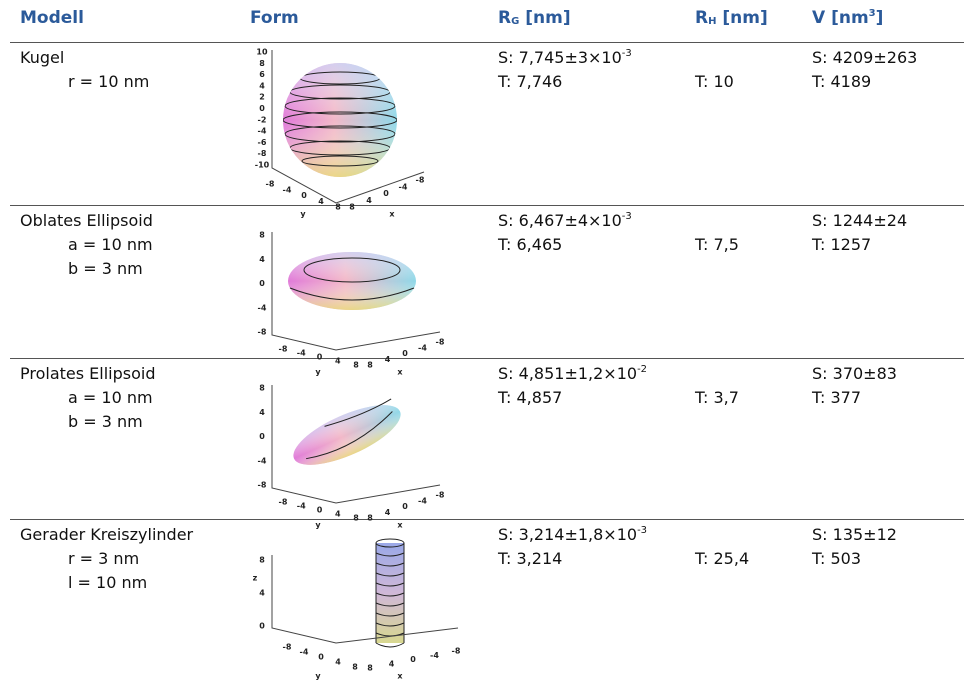 This screenshot has width=974, height=689. What do you see at coordinates (352, 281) in the screenshot?
I see `oblate-ellipsoid` at bounding box center [352, 281].